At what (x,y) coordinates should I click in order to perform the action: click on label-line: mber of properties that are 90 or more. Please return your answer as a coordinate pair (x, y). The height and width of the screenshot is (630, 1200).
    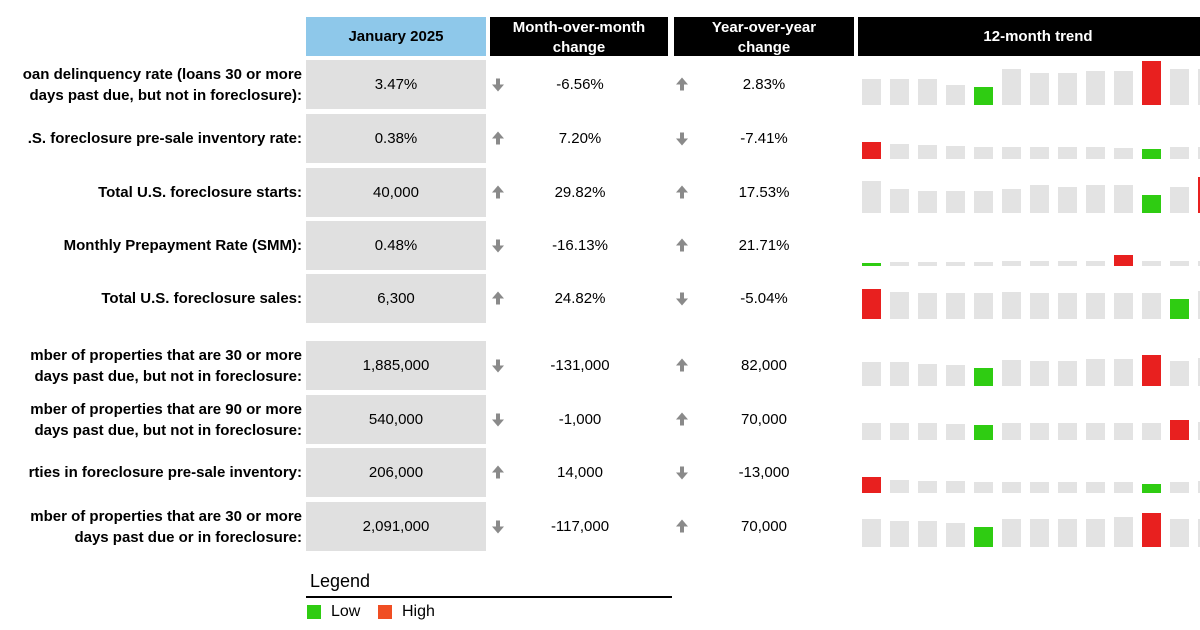
    Looking at the image, I should click on (166, 409).